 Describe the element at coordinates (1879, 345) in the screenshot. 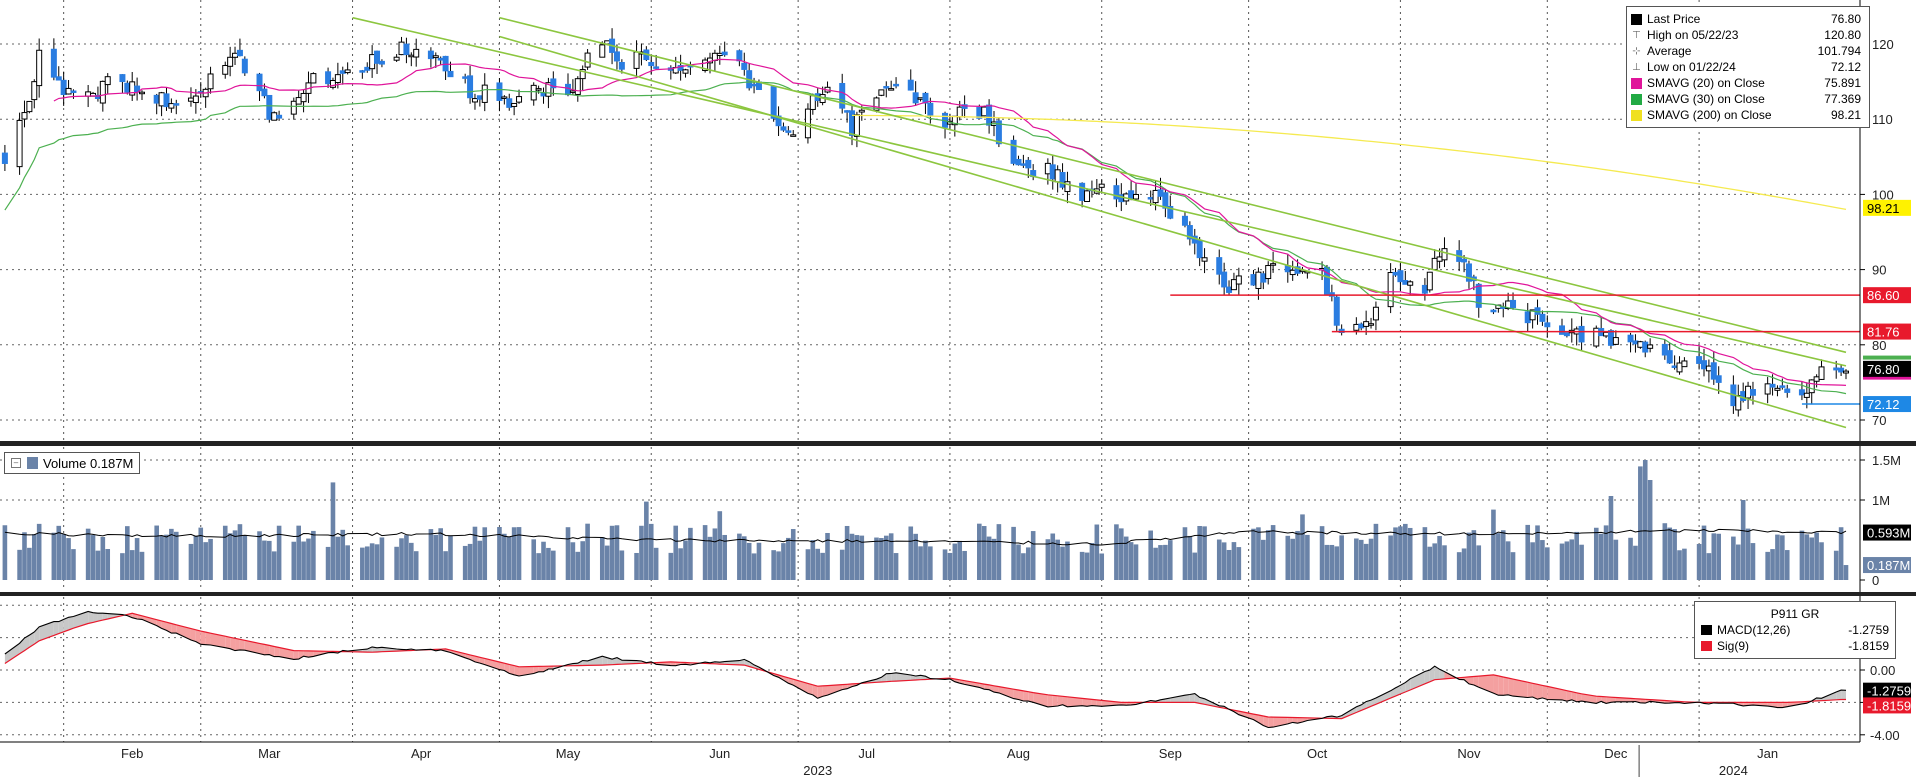

I see `price-tick-label: 80` at that location.